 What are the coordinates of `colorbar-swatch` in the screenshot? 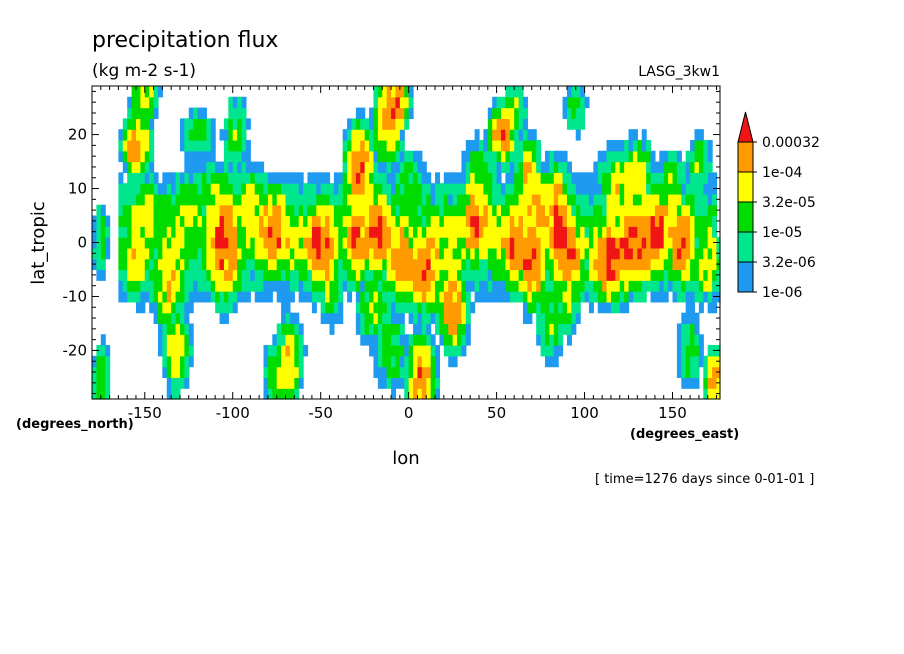 It's located at (745, 187).